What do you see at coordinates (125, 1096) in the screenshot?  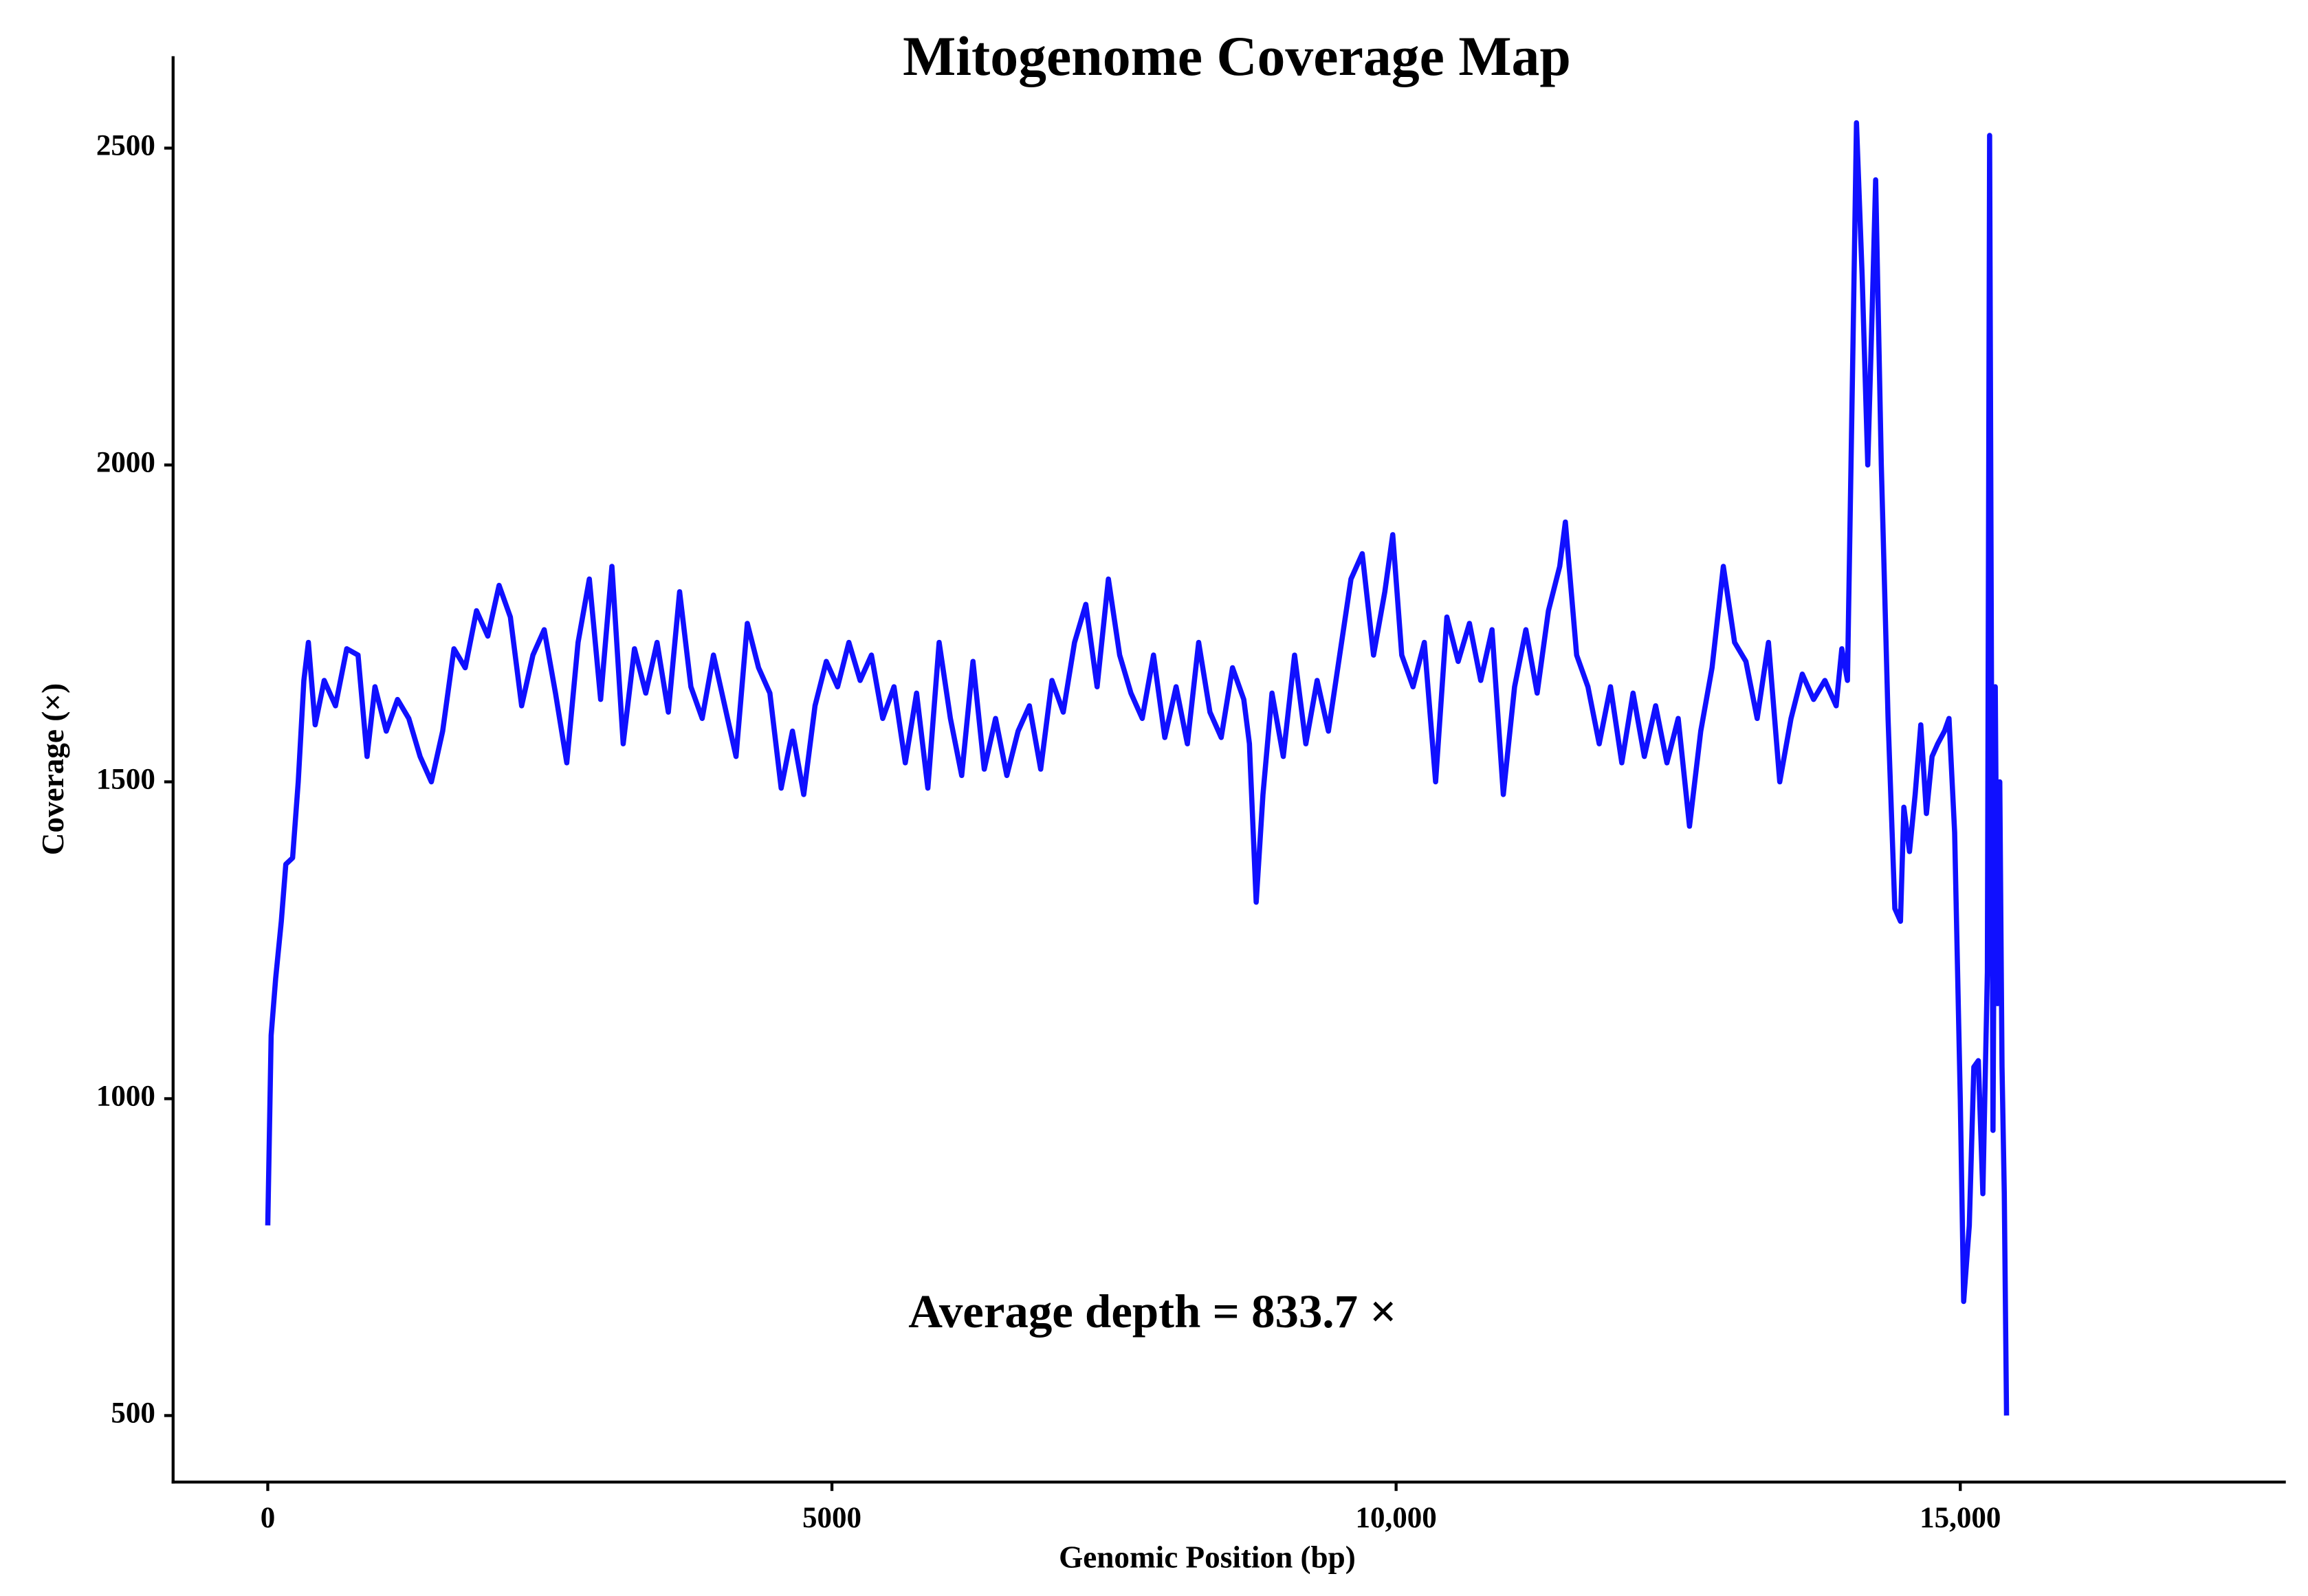 I see `y-tick-label: 1000` at bounding box center [125, 1096].